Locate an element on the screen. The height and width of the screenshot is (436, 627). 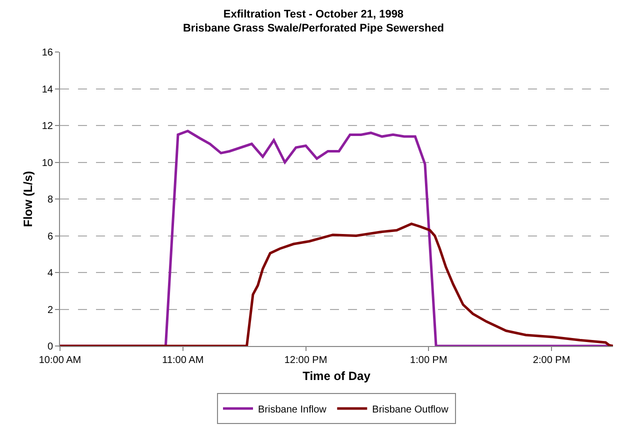
y-tick-label: 0 is located at coordinates (50, 347).